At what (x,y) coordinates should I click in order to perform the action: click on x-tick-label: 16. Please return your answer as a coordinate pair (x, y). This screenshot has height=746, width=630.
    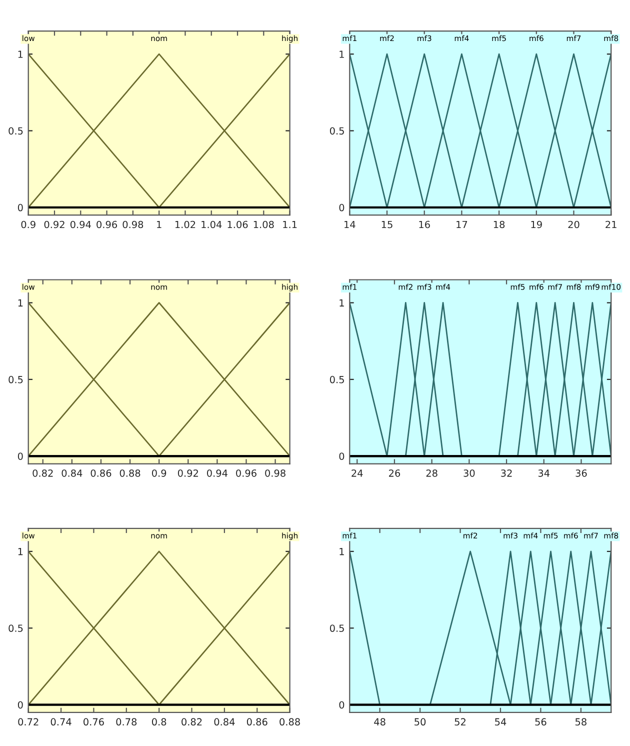
    Looking at the image, I should click on (424, 224).